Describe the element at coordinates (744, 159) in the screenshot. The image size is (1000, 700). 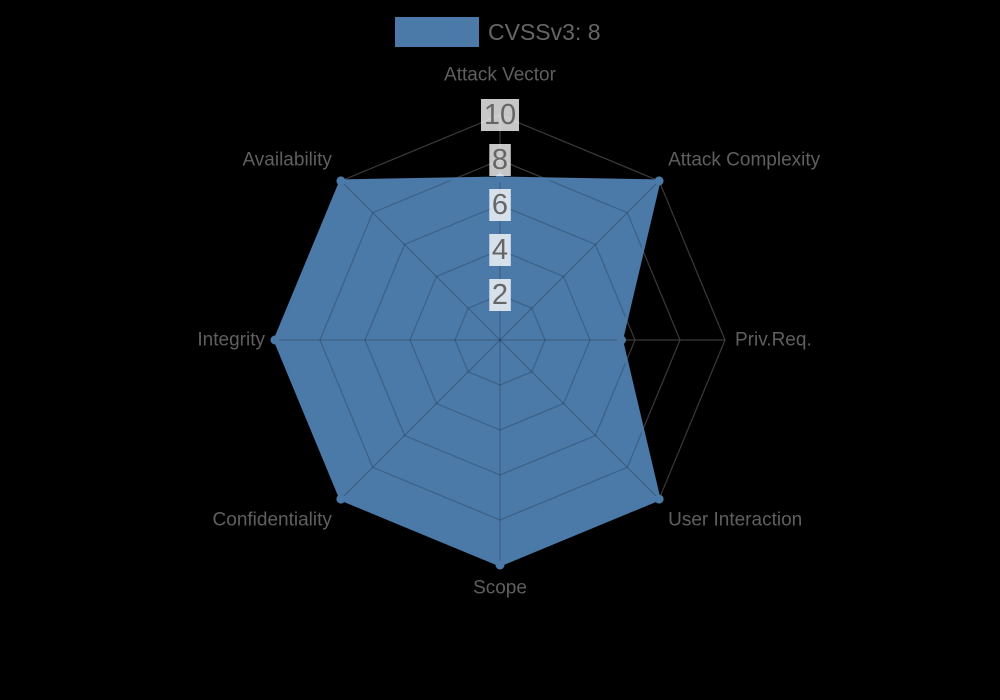
I see `axis-label-attack-complexity: Attack Complexity` at that location.